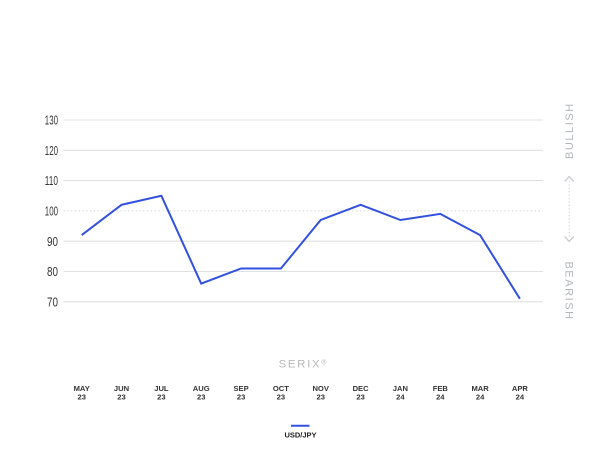  What do you see at coordinates (52, 241) in the screenshot?
I see `svg-text: 90` at bounding box center [52, 241].